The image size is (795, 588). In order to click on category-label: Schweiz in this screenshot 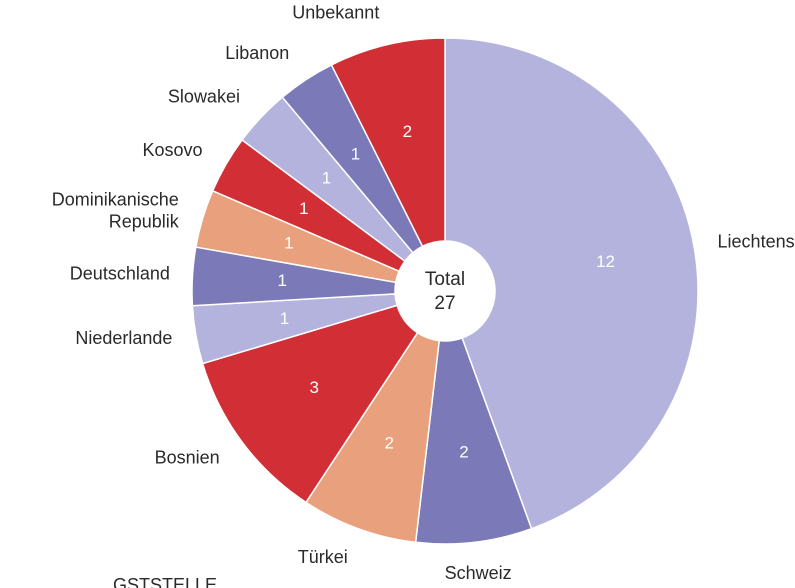, I will do `click(478, 573)`.